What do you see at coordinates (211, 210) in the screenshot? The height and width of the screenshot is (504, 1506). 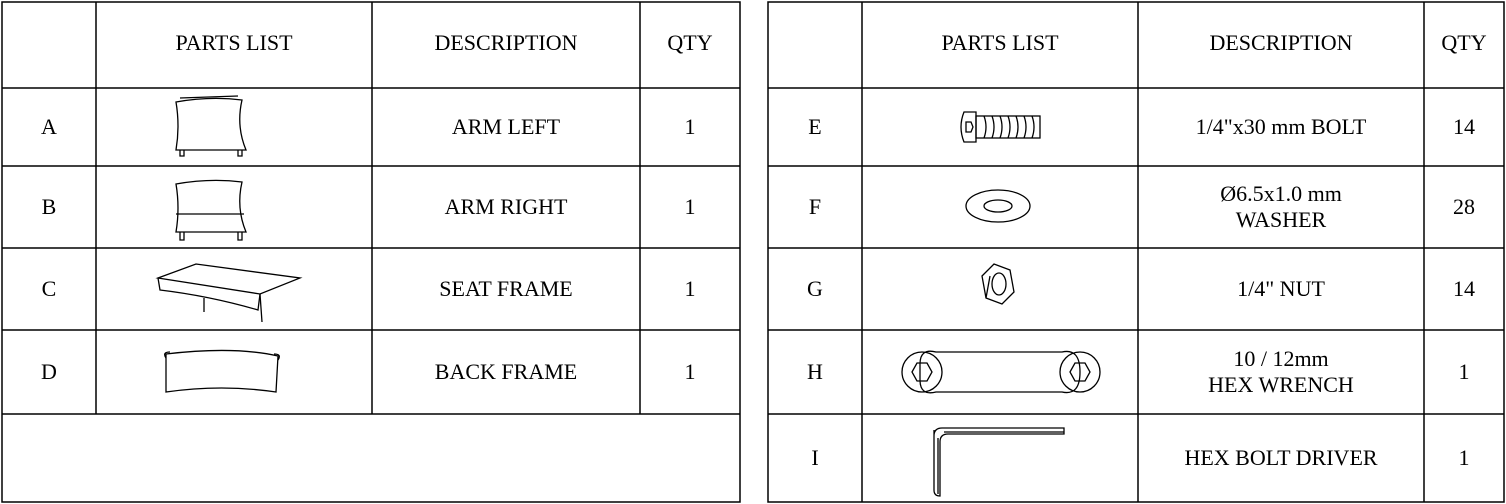 I see `arm-right-icon` at bounding box center [211, 210].